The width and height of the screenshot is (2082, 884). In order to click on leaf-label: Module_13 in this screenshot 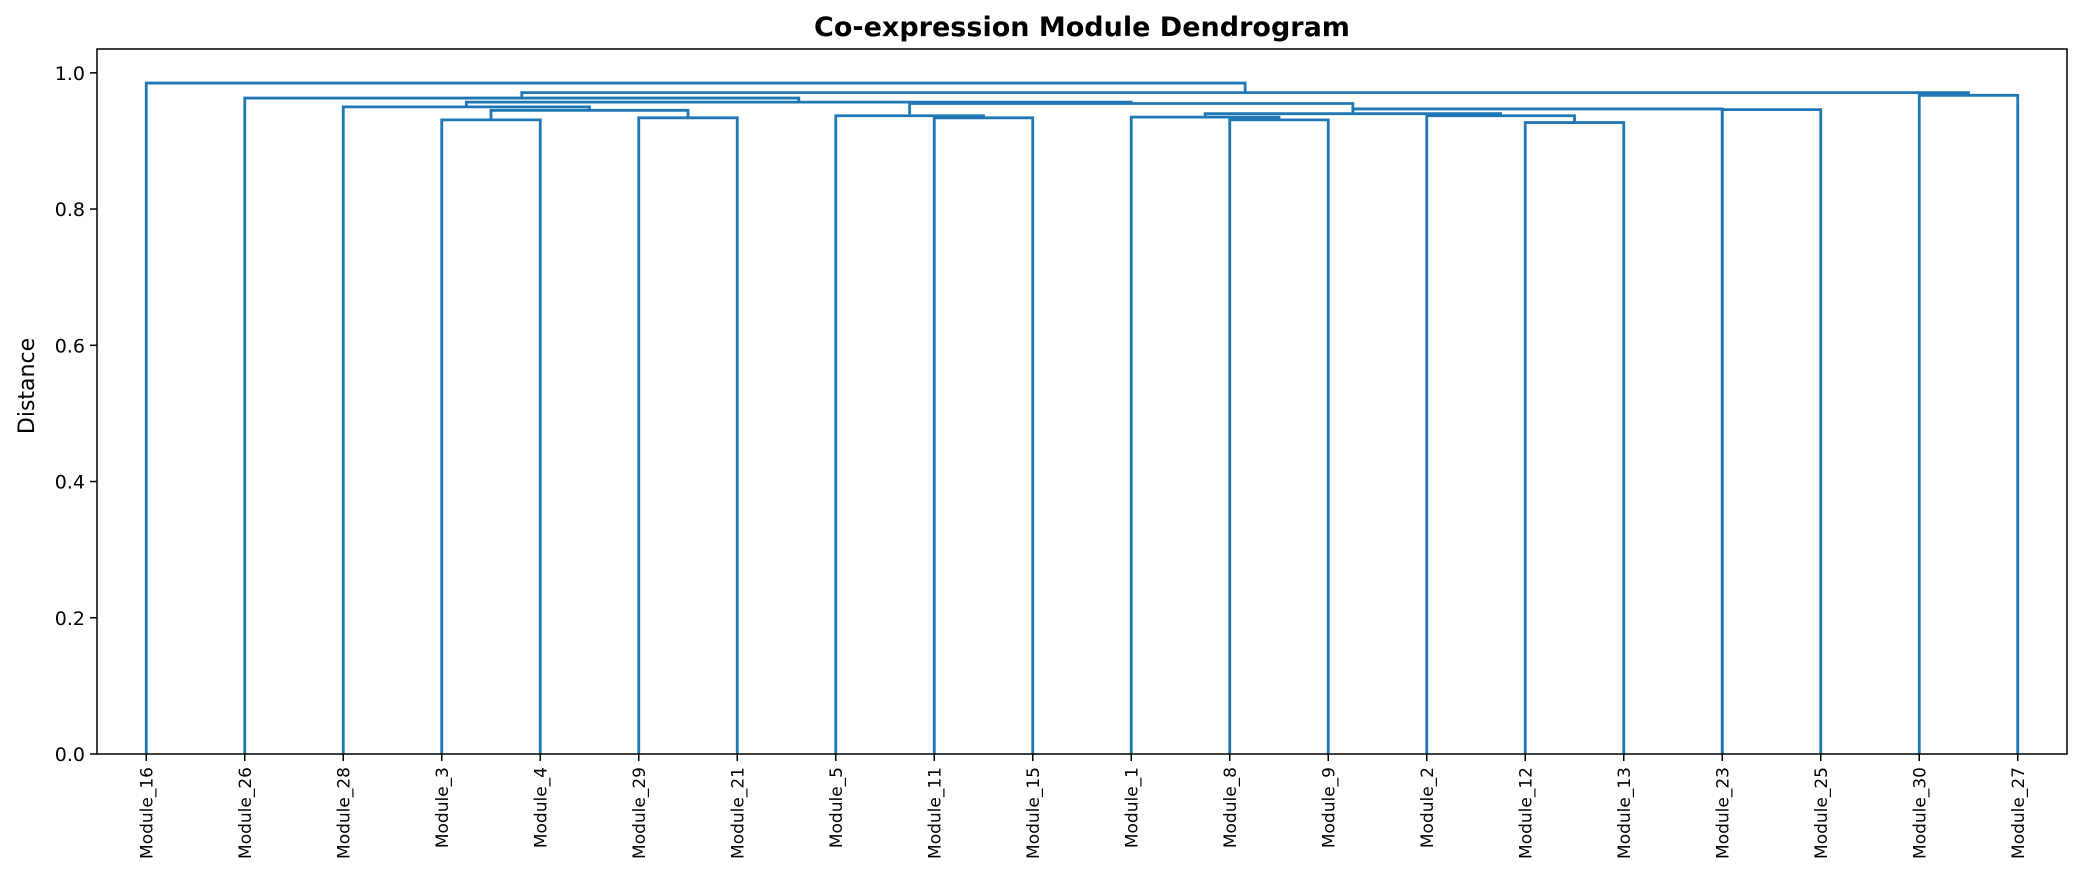, I will do `click(1625, 813)`.